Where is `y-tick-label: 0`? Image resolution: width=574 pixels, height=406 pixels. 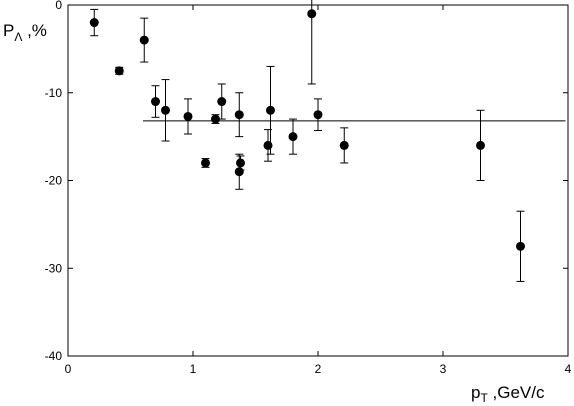
y-tick-label: 0 is located at coordinates (58, 6).